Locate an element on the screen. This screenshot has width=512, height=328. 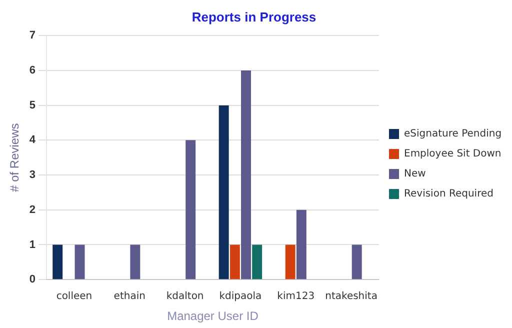
y-tick-label: 5 is located at coordinates (32, 105).